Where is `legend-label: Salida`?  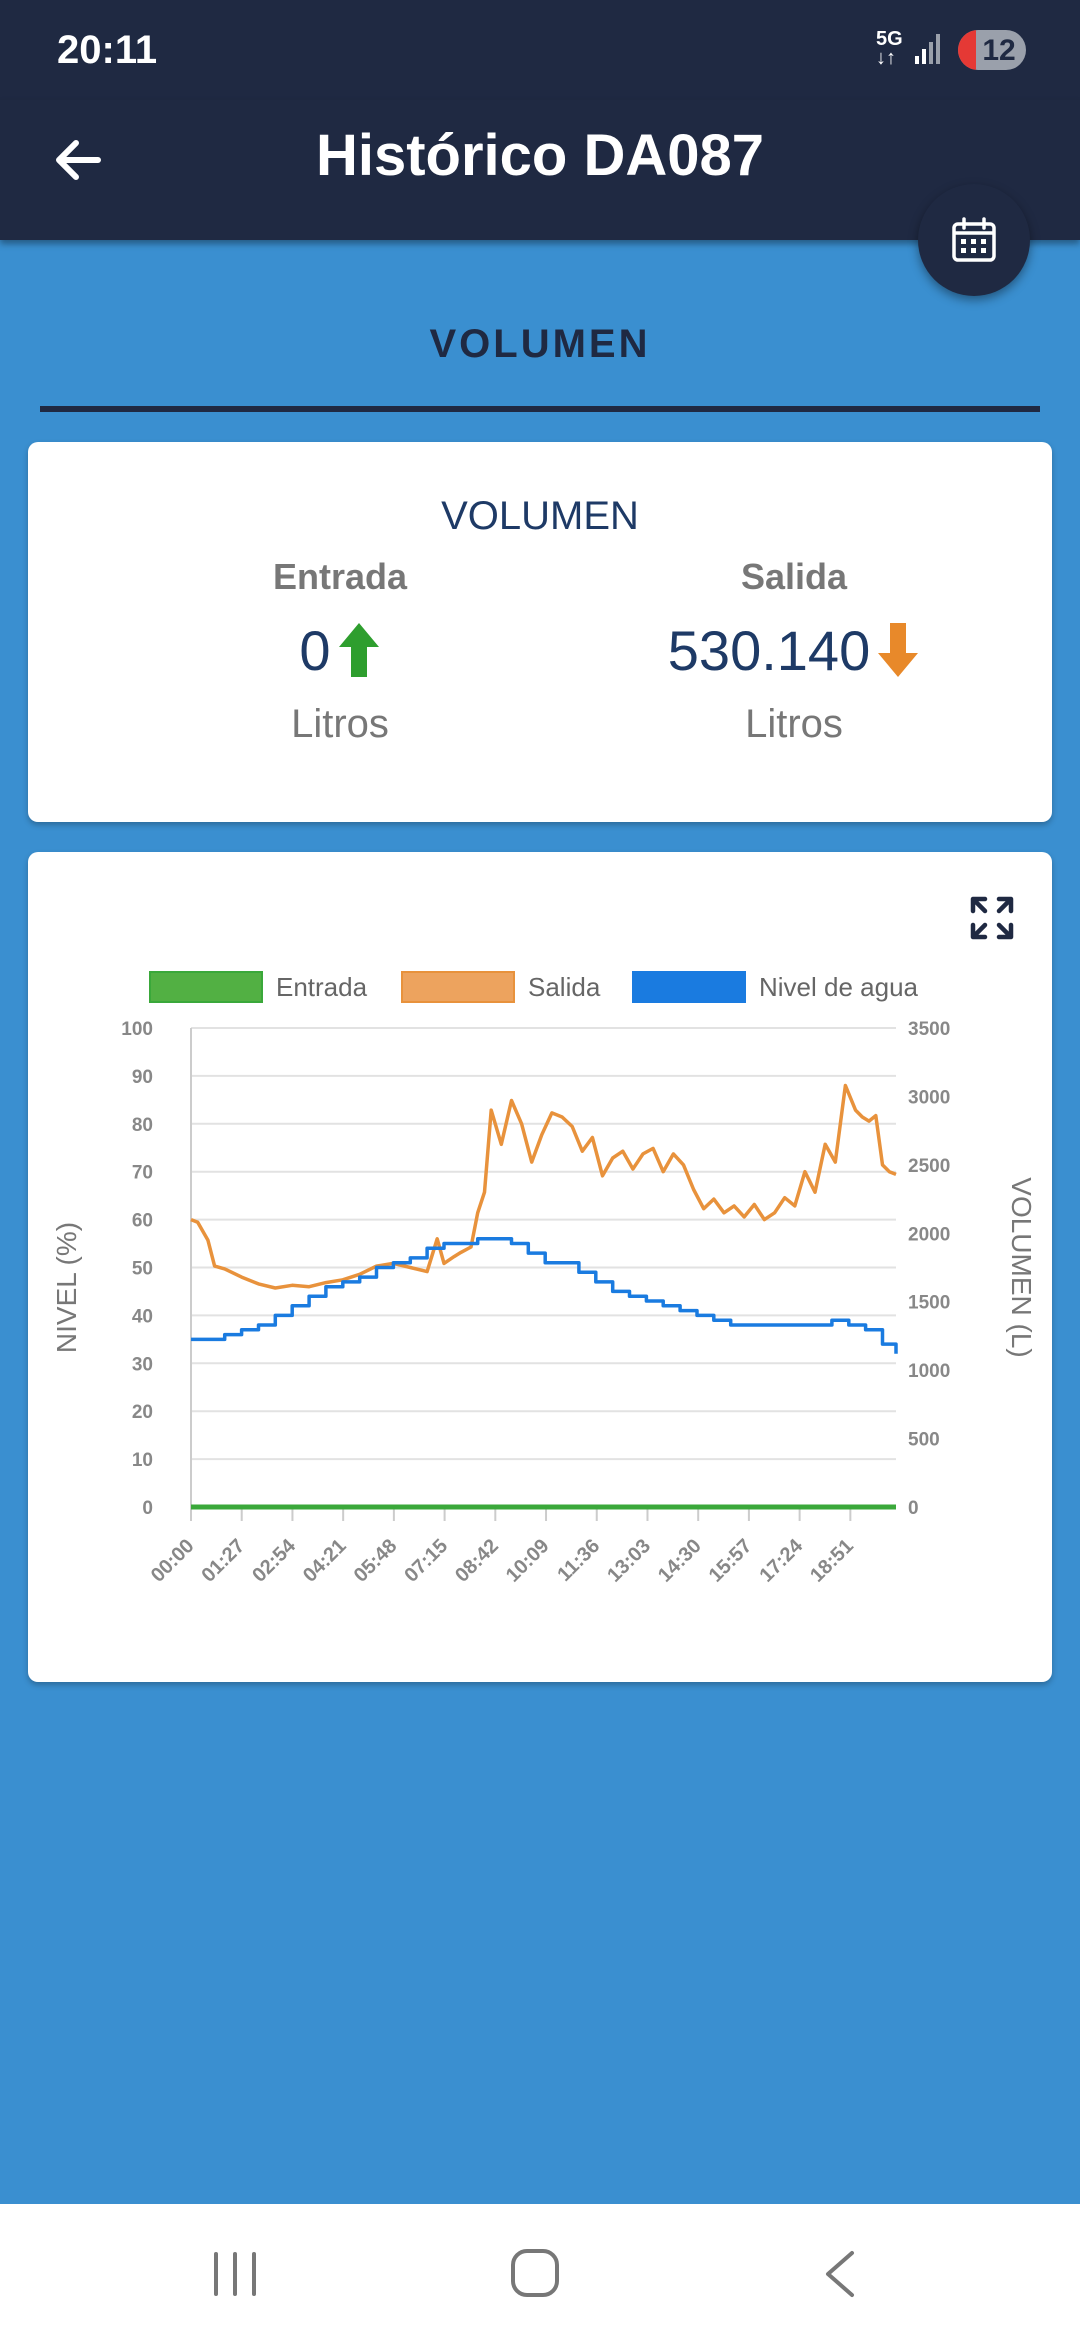 legend-label: Salida is located at coordinates (564, 987).